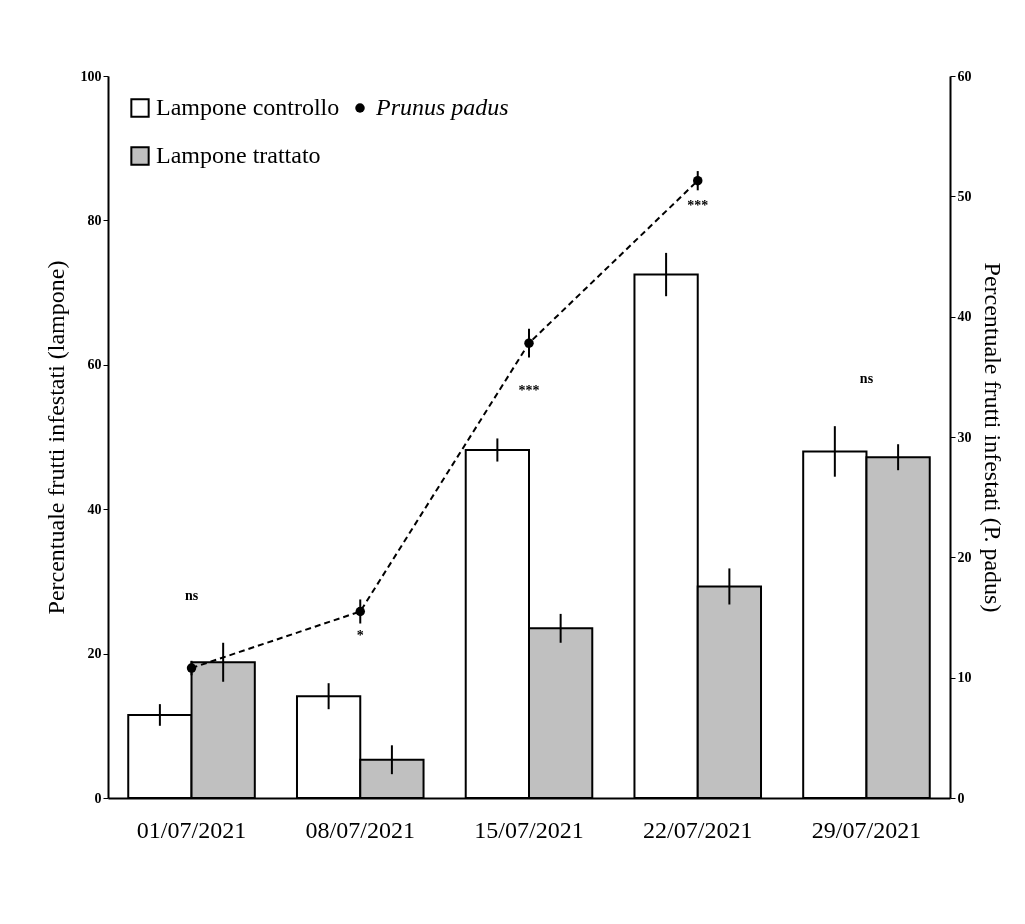 The image size is (1025, 924). Describe the element at coordinates (964, 557) in the screenshot. I see `y2-tick-label: 20` at that location.